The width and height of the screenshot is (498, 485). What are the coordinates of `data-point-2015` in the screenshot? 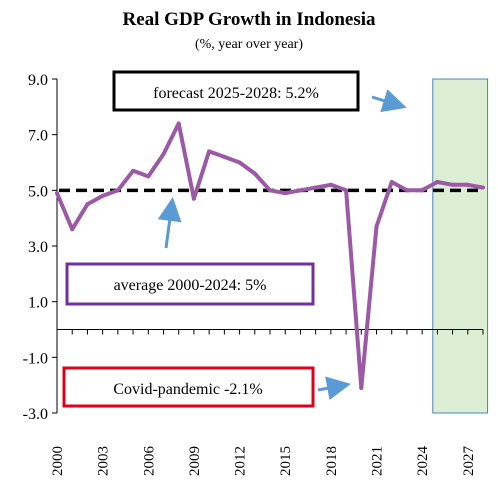 It's located at (285, 193).